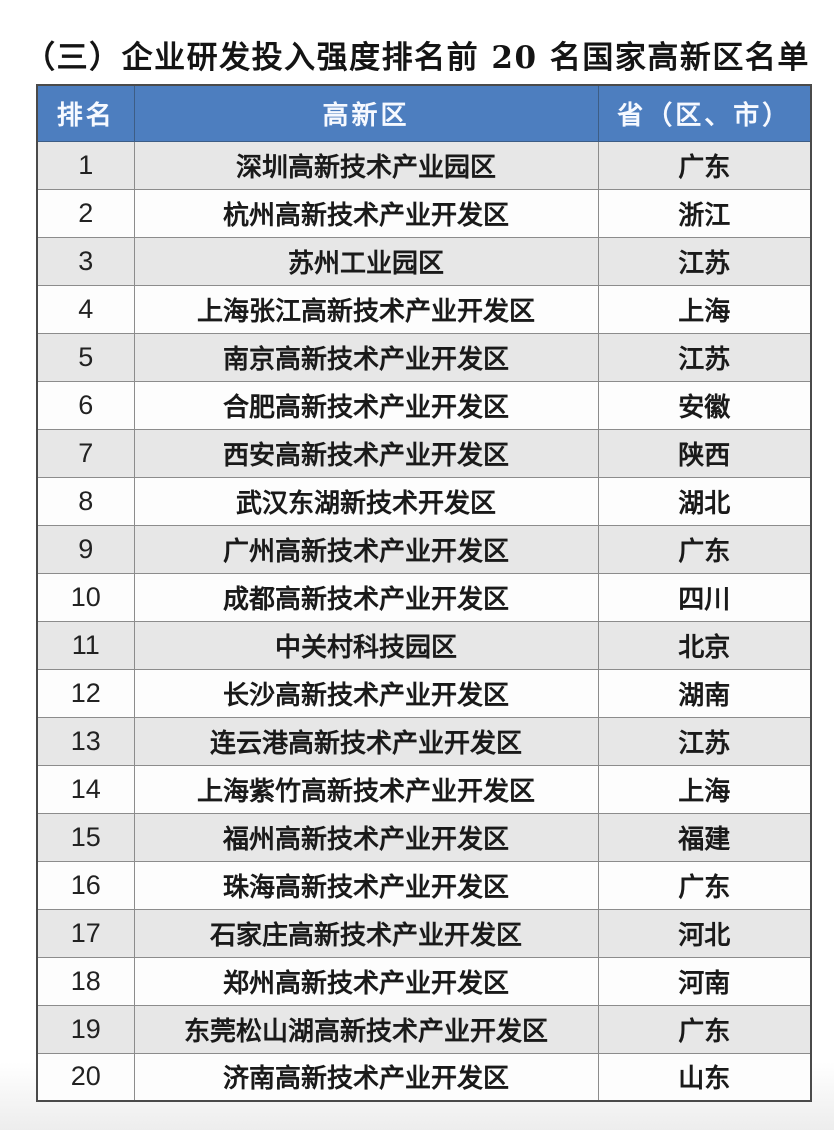  I want to click on rank-cell: 18, so click(85, 981).